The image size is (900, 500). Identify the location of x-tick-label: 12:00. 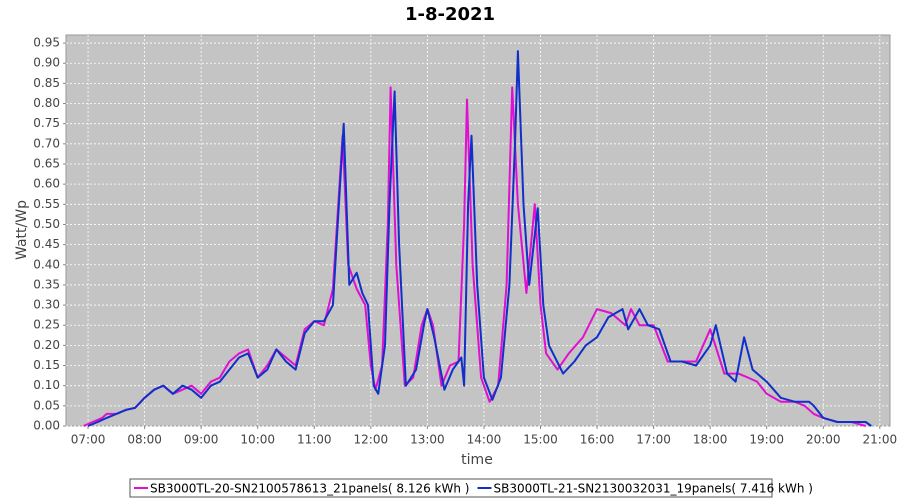
(371, 440).